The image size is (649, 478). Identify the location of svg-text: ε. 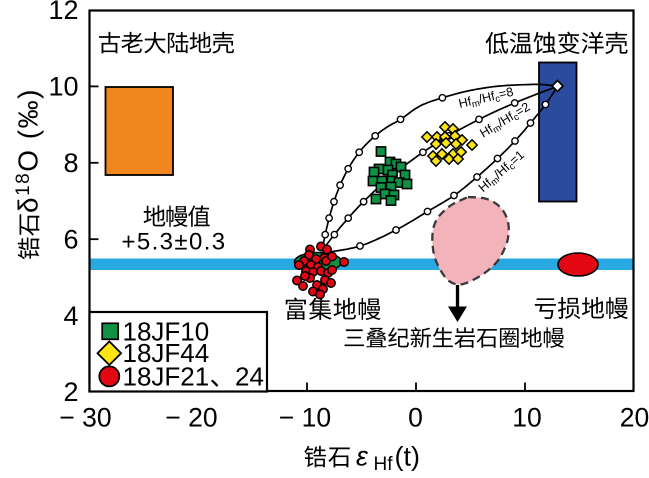
(362, 457).